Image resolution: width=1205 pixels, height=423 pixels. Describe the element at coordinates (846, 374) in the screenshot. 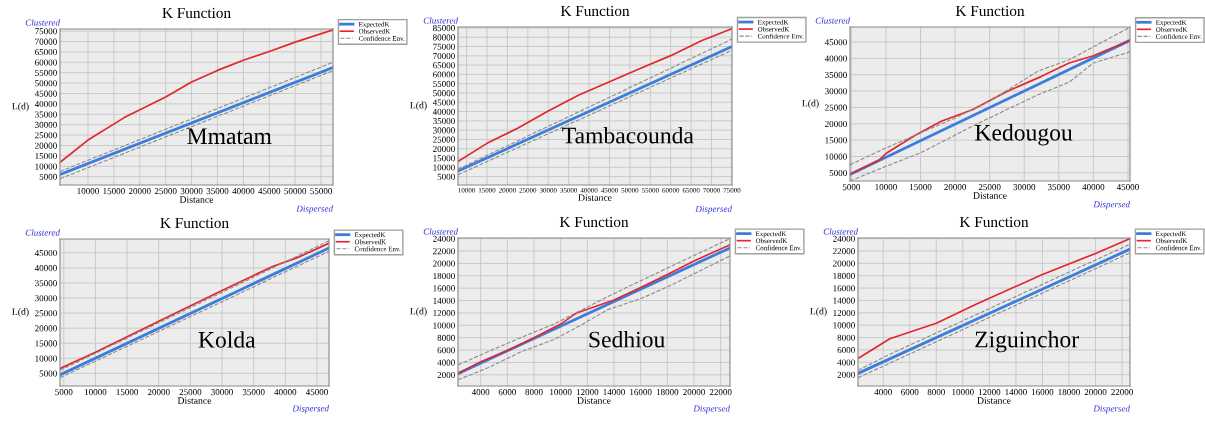

I see `y-tick-label: 2000` at that location.